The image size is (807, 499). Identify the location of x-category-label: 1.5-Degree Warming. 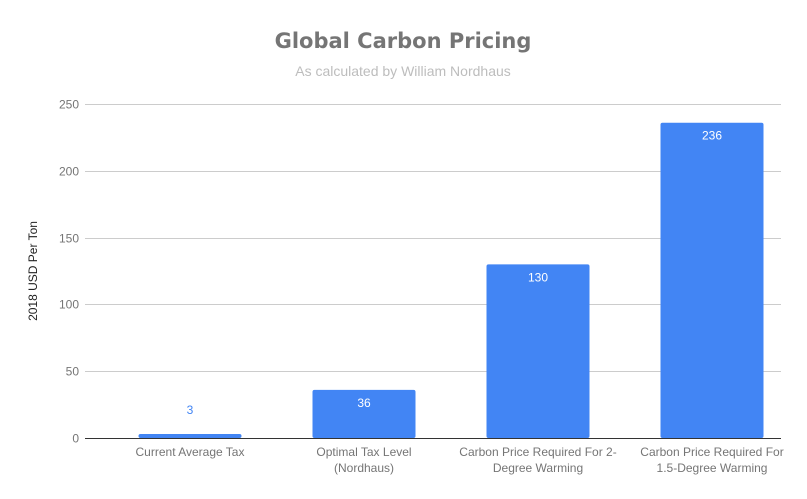
(712, 468).